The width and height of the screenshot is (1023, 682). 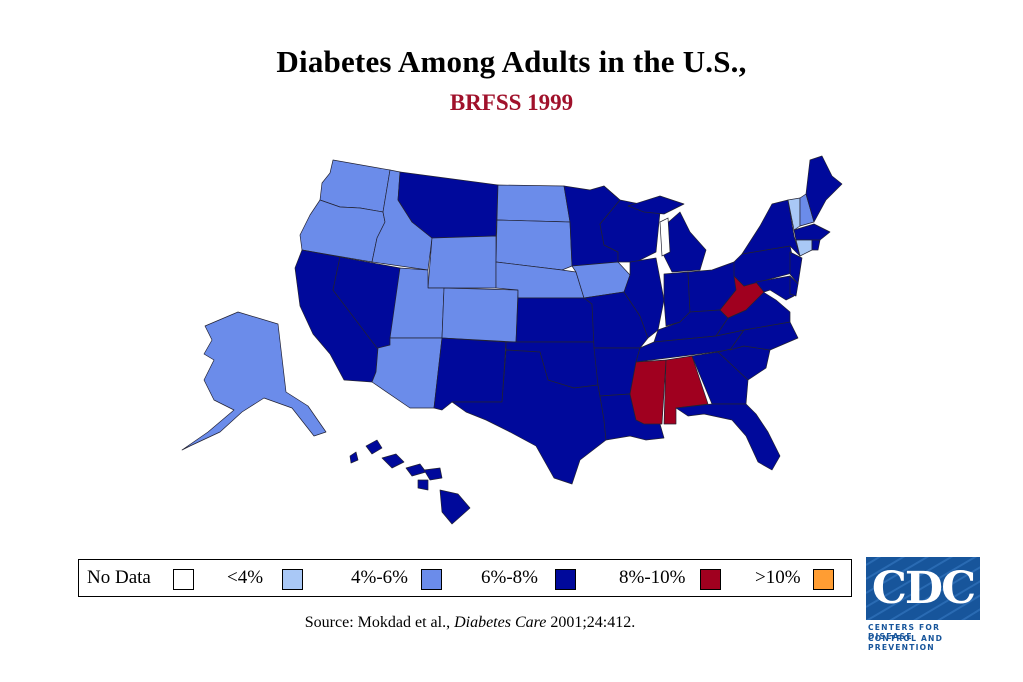 I want to click on cdc-logo-box: CDC, so click(x=923, y=588).